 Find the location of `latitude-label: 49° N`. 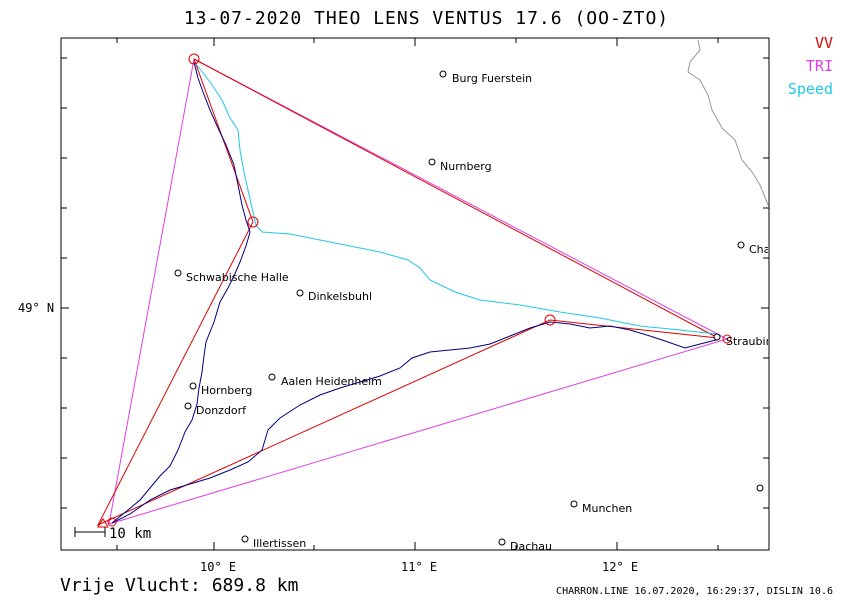

latitude-label: 49° N is located at coordinates (36, 308).